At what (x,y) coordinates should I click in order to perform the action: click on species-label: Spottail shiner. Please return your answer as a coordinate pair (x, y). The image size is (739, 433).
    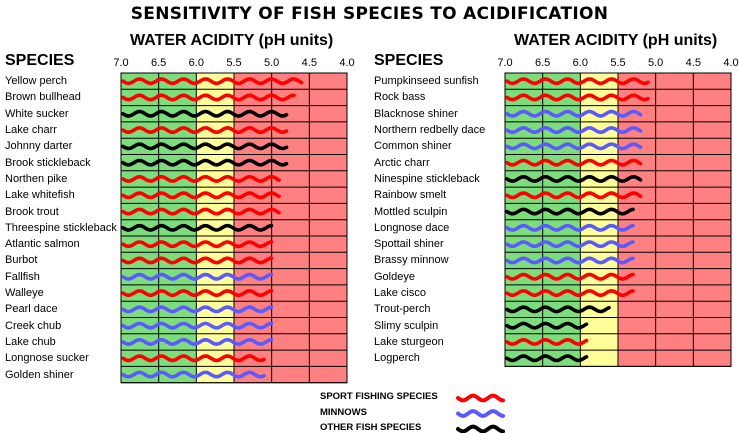
    Looking at the image, I should click on (409, 244).